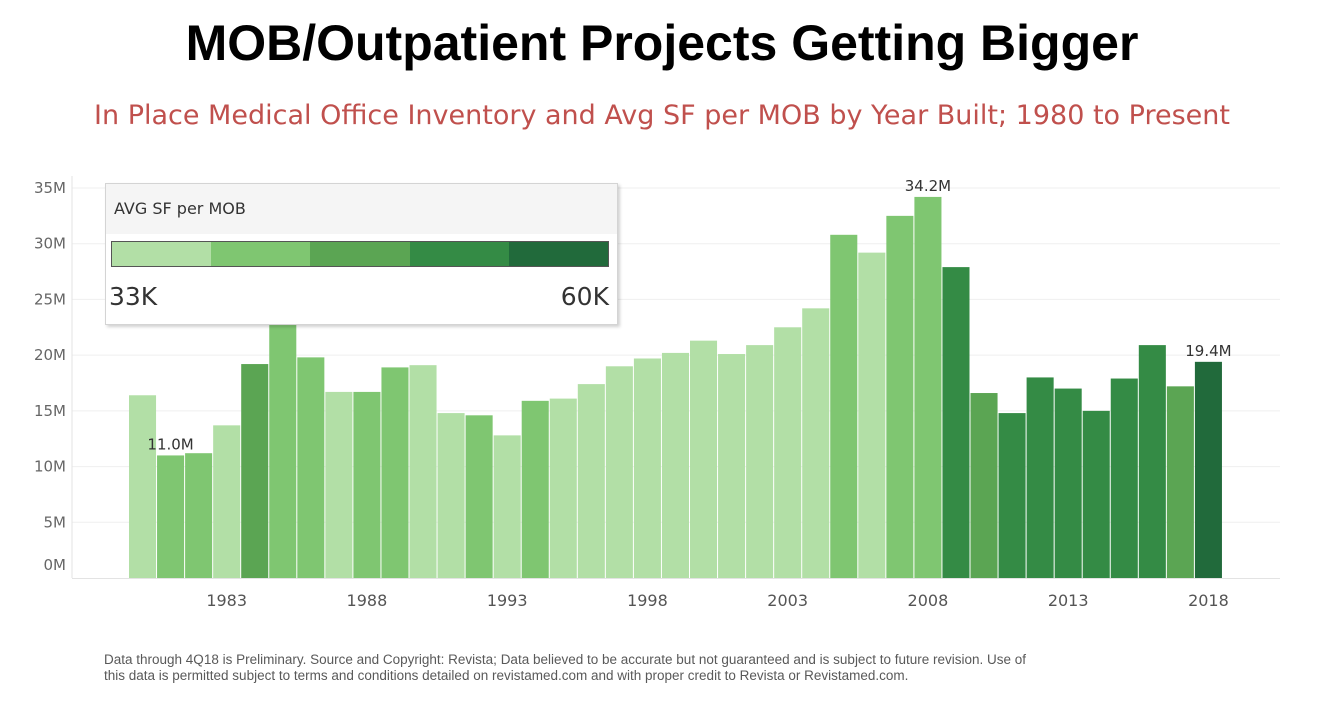 The height and width of the screenshot is (726, 1324). What do you see at coordinates (704, 459) in the screenshot?
I see `bar-2000` at bounding box center [704, 459].